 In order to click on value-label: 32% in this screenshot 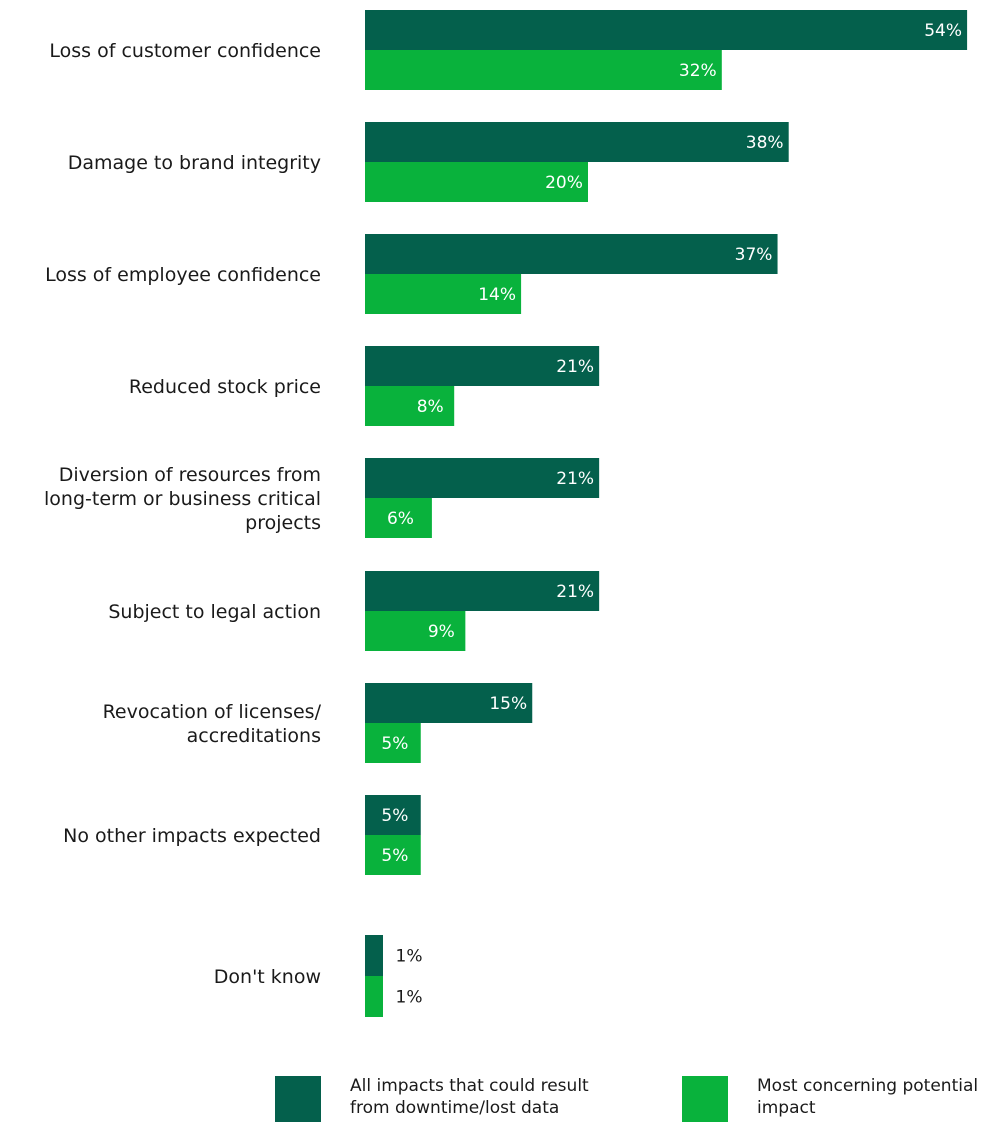, I will do `click(698, 71)`.